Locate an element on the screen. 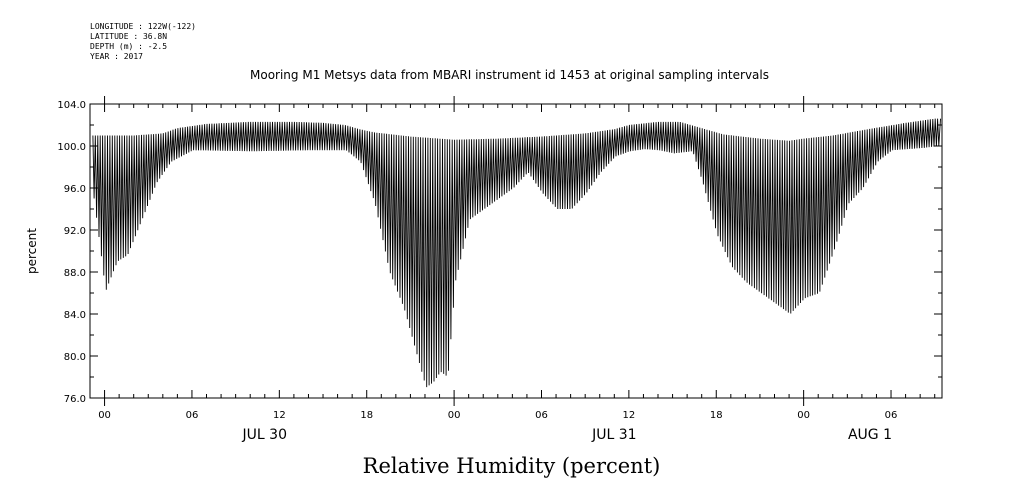 The width and height of the screenshot is (1009, 504). x-date-label: JUL 31 is located at coordinates (613, 435).